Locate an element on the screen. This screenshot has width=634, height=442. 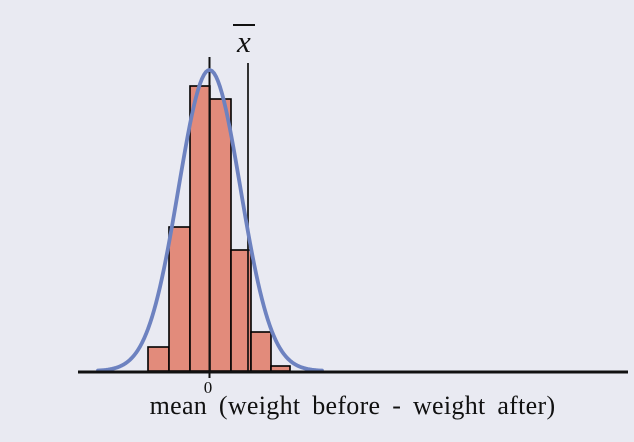
xbar-overbar-text: x is located at coordinates (244, 41).